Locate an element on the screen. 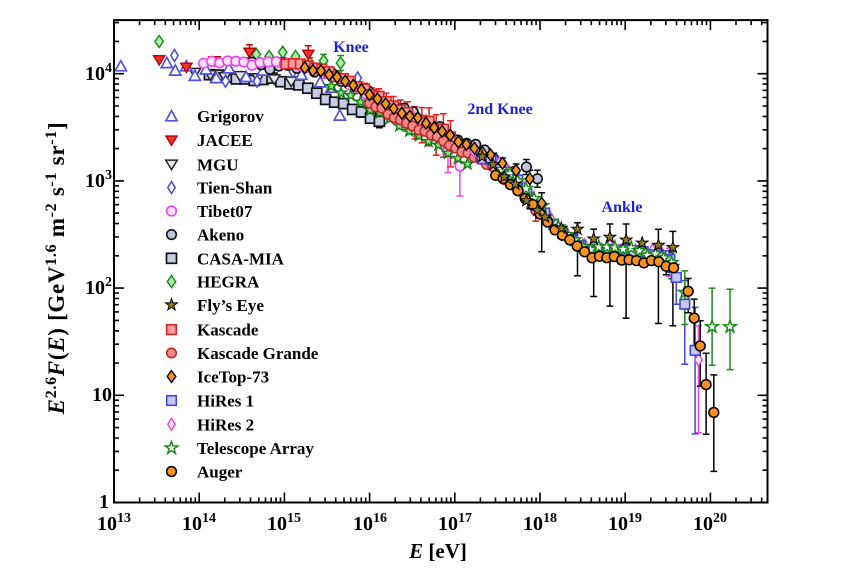 The image size is (850, 585). svg-text: Ankle is located at coordinates (622, 207).